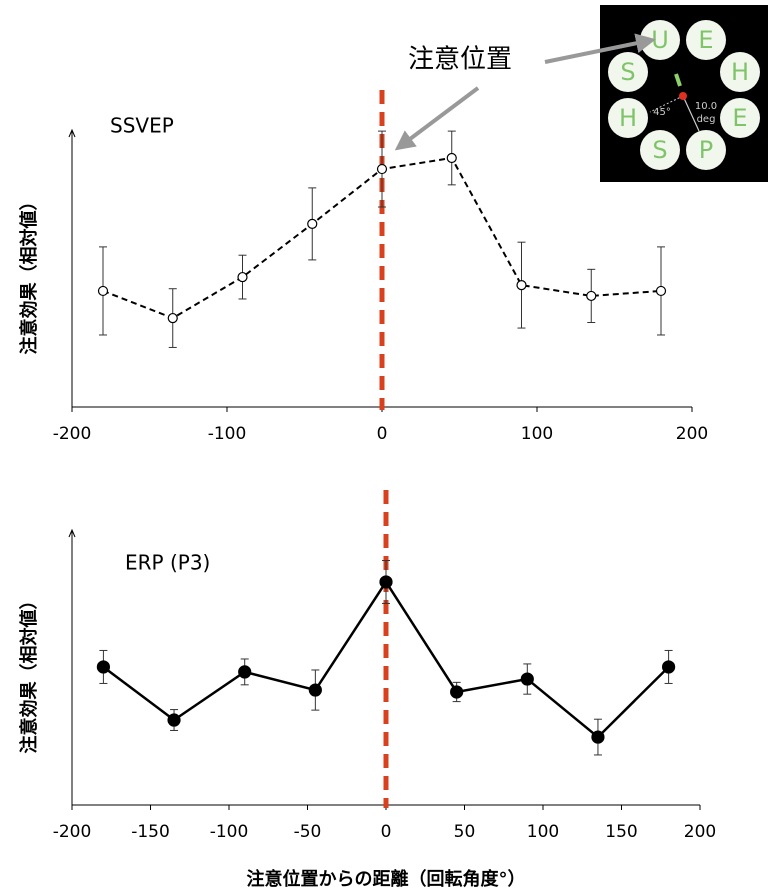 The image size is (768, 895). What do you see at coordinates (660, 40) in the screenshot?
I see `inset-letter: U` at bounding box center [660, 40].